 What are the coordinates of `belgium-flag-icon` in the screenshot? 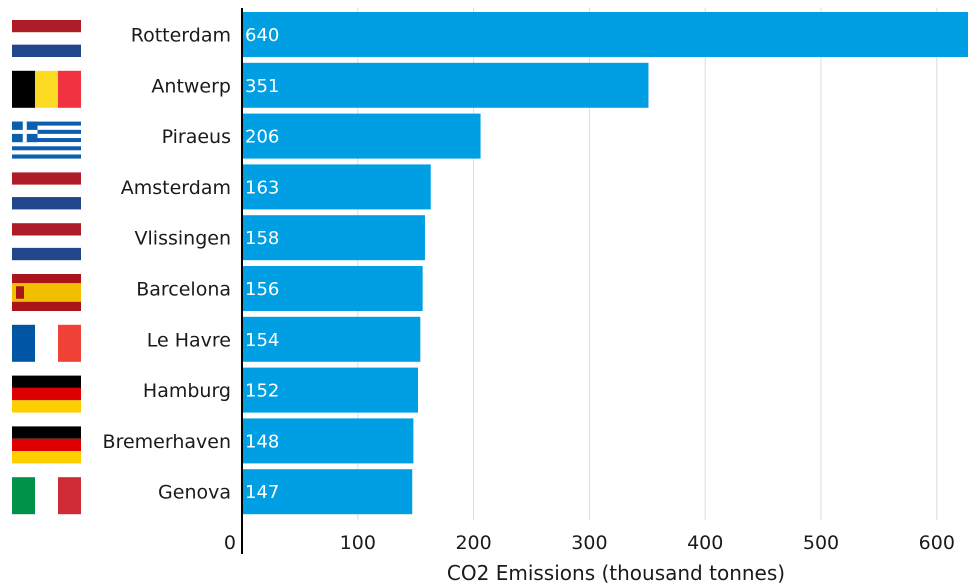 It's located at (46, 89).